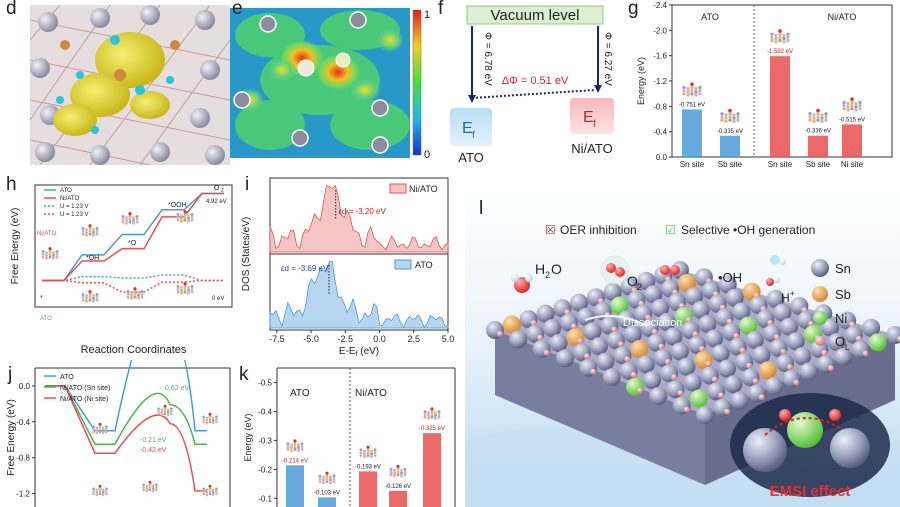  I want to click on colorbar-min: 0, so click(427, 155).